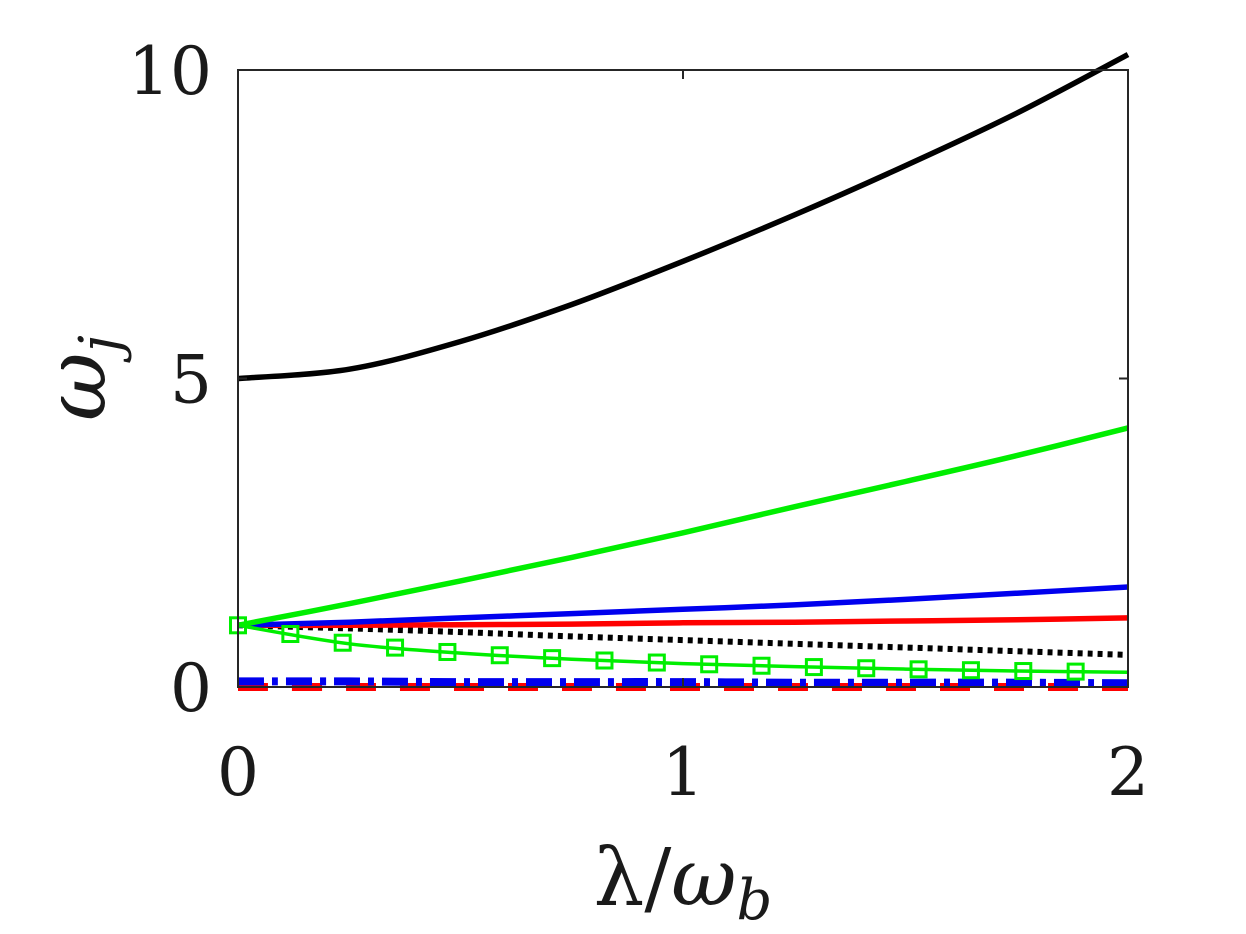  What do you see at coordinates (170, 71) in the screenshot?
I see `y-tick-label: 10` at bounding box center [170, 71].